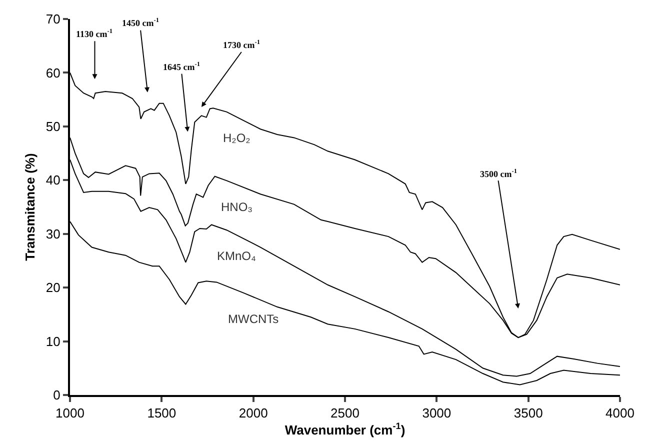  Describe the element at coordinates (236, 256) in the screenshot. I see `series-label: KMnO₄` at that location.